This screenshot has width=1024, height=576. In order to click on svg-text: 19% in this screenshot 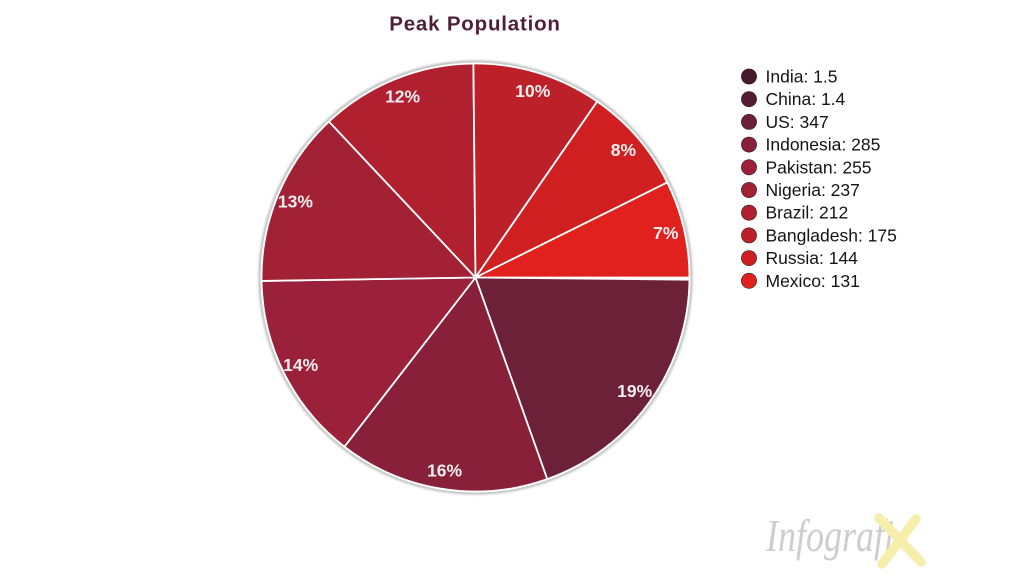, I will do `click(634, 391)`.